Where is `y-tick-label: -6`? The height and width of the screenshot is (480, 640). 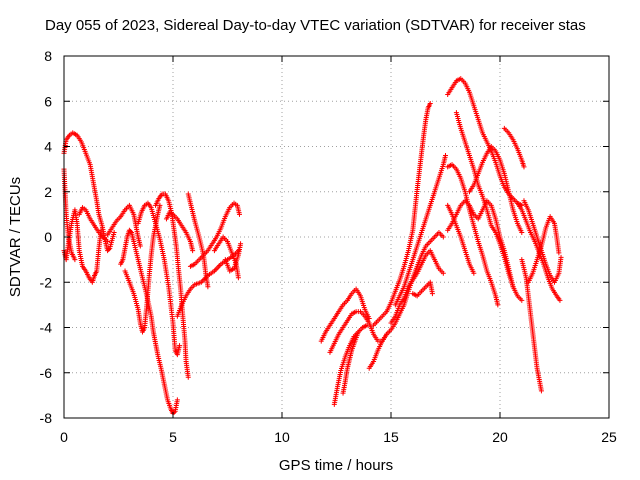
y-tick-label: -6 is located at coordinates (46, 373).